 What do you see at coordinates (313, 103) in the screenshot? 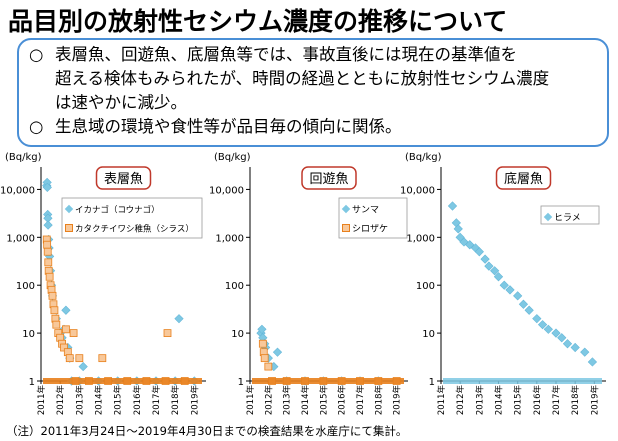
I see `summary-continuation-2: は速やかに減少。` at bounding box center [313, 103].